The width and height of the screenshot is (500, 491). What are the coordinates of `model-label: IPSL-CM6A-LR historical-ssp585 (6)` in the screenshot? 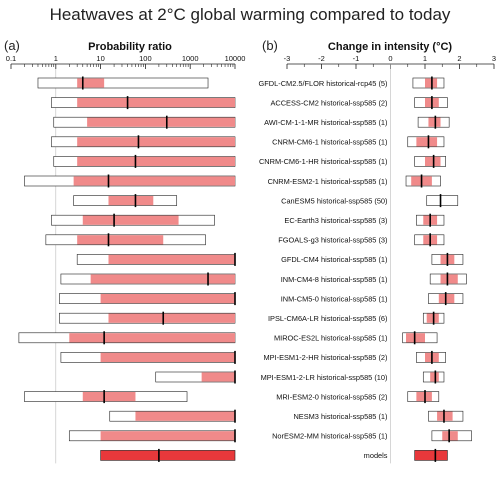 It's located at (328, 318).